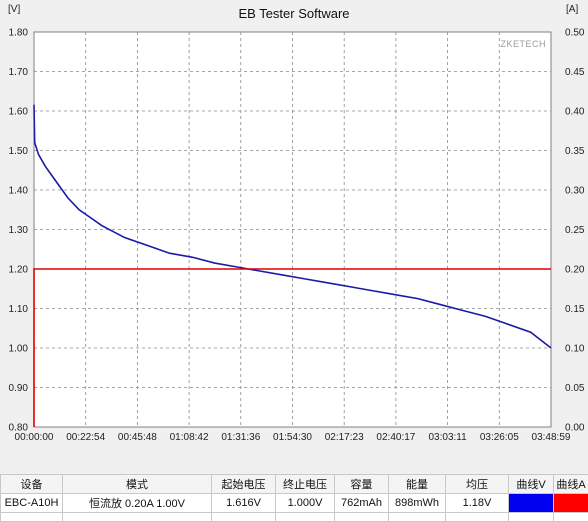  Describe the element at coordinates (19, 388) in the screenshot. I see `y-left-tick-label: 0.90` at that location.